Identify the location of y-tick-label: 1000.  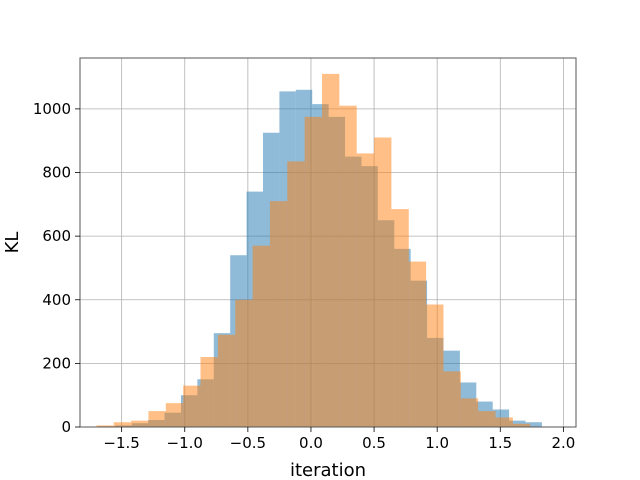
(52, 109).